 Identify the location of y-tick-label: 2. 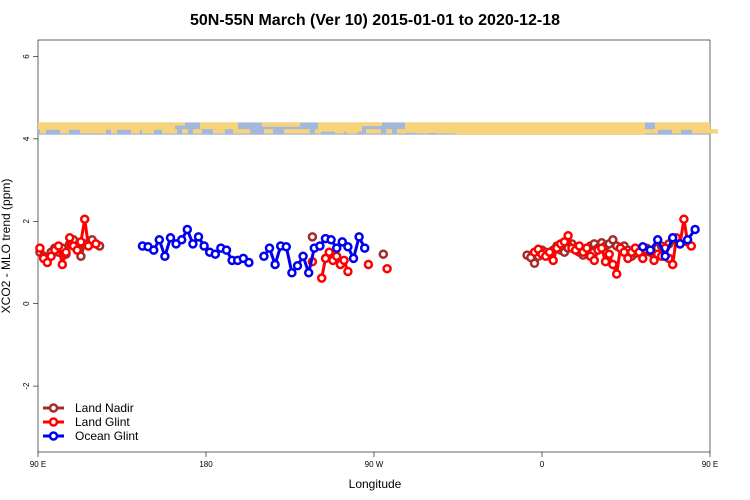
(26, 221).